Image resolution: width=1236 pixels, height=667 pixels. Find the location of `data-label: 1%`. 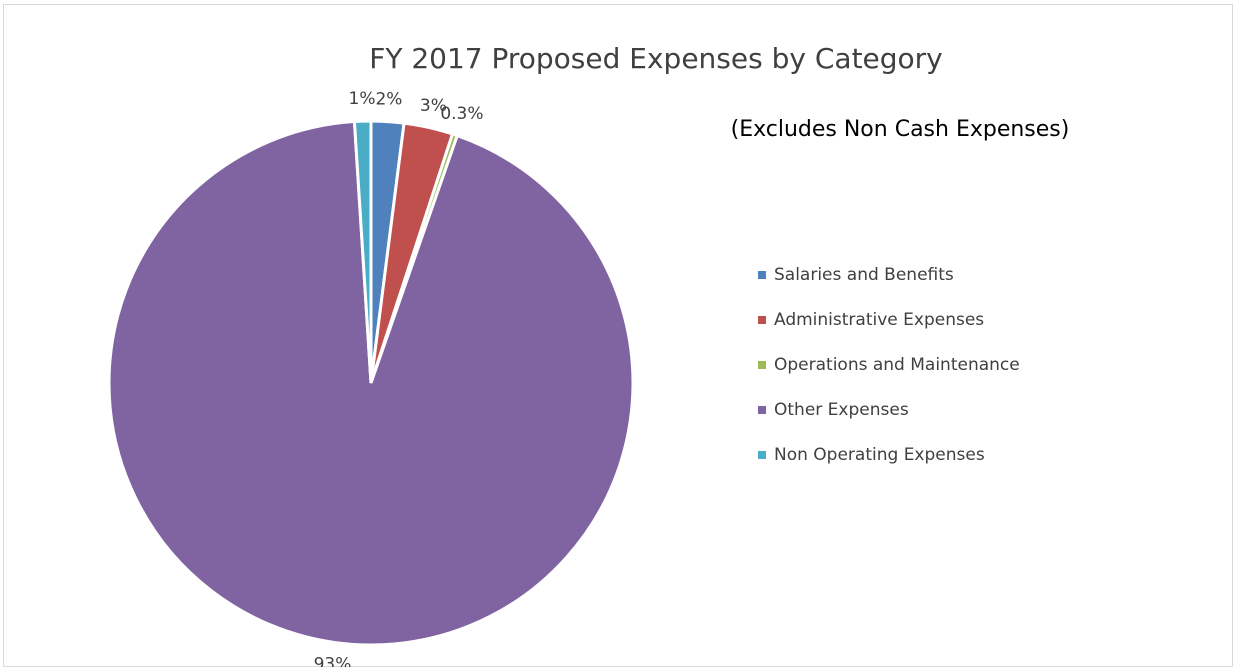

data-label: 1% is located at coordinates (362, 99).